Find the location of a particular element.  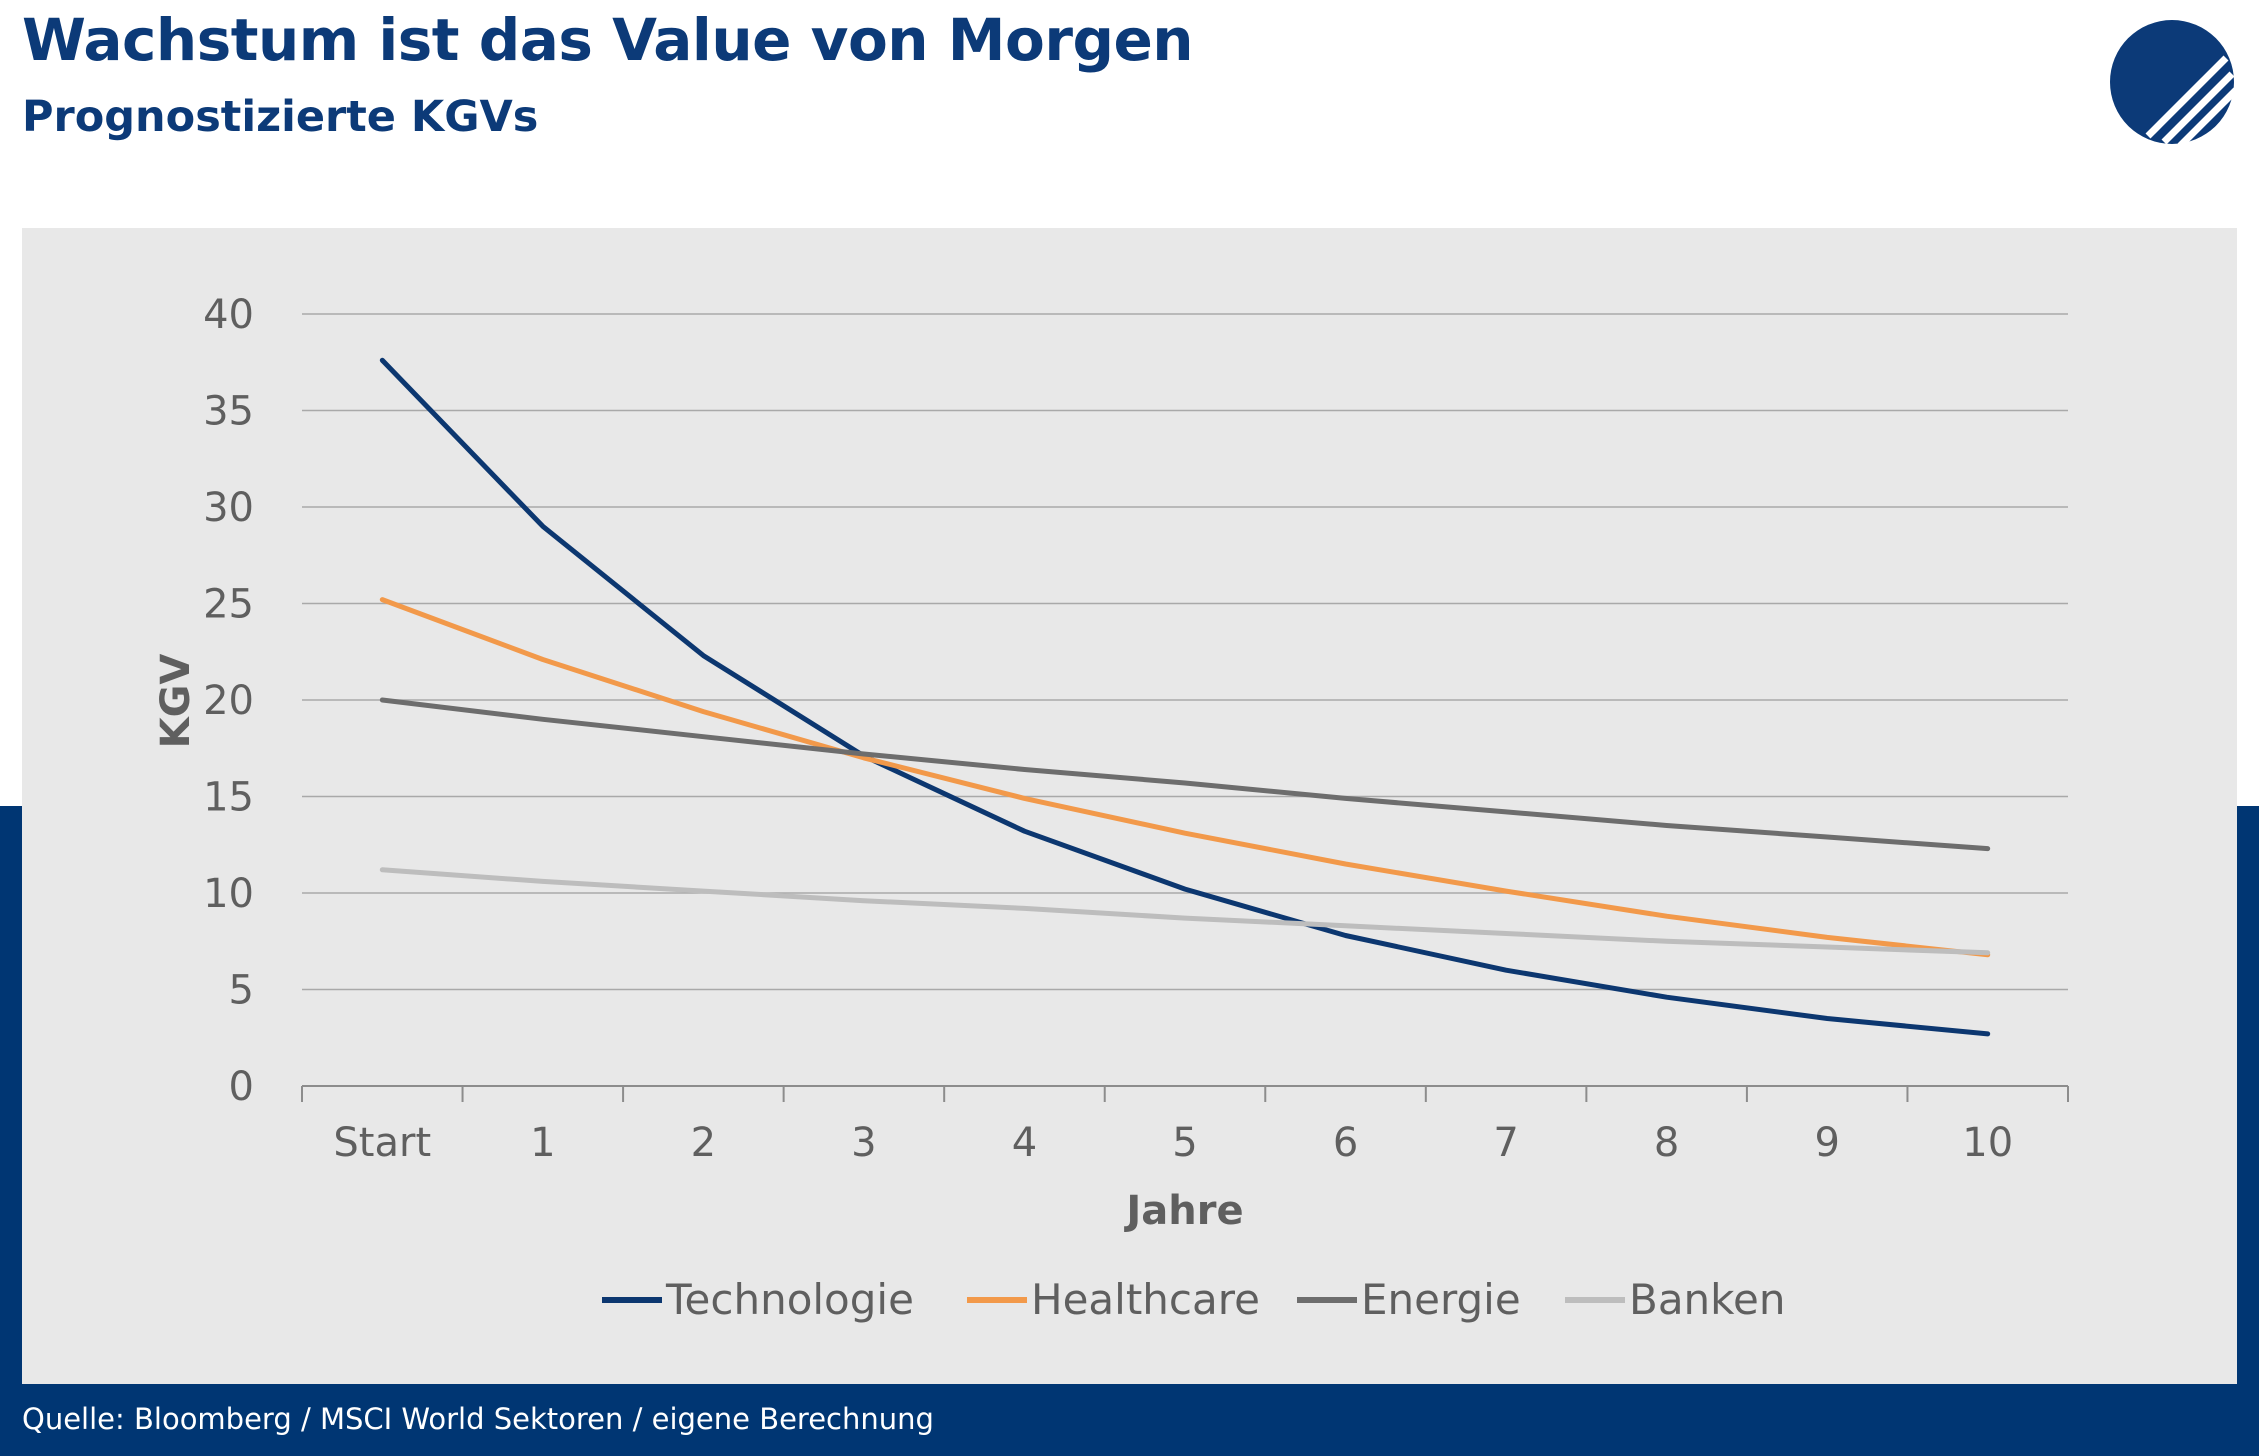

x-tick-label: 6 is located at coordinates (1345, 1143).